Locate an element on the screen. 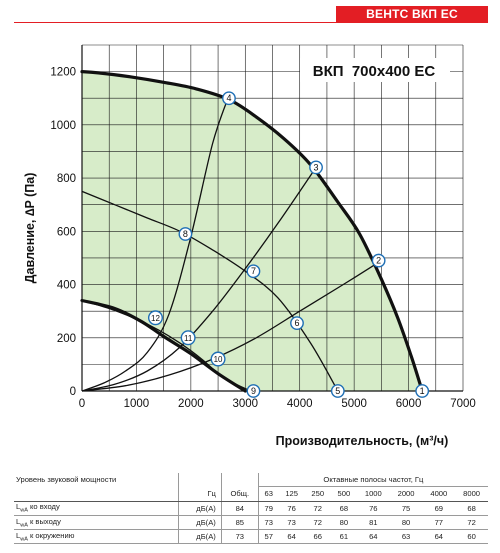 This screenshot has height=553, width=500. sound-value: 81 is located at coordinates (373, 523).